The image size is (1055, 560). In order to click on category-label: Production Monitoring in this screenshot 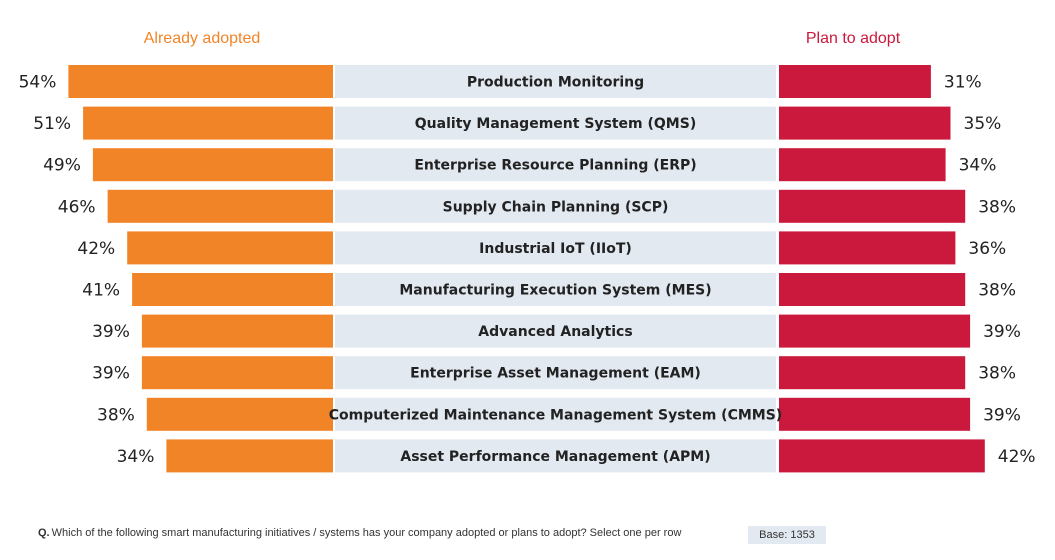, I will do `click(555, 83)`.